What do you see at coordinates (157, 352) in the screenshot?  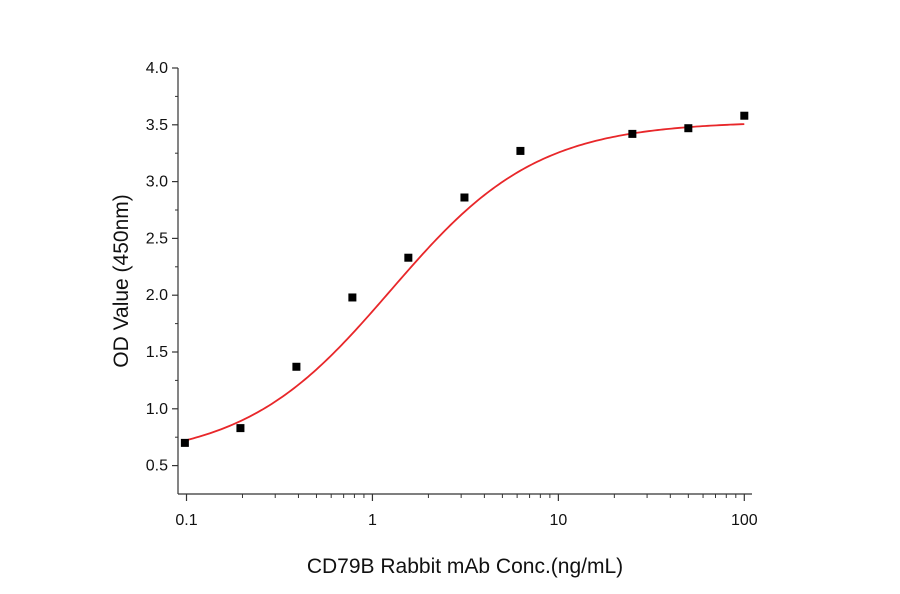 I see `y-tick-label: 1.5` at bounding box center [157, 352].